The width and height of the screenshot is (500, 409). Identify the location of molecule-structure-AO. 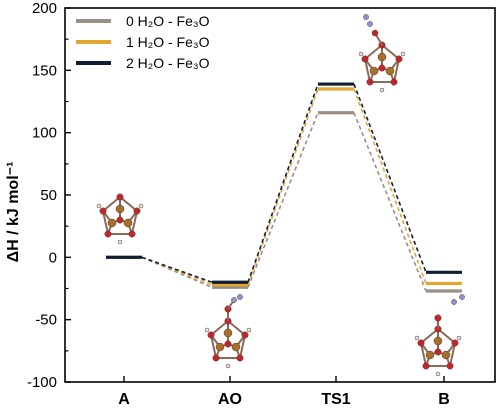
(228, 331).